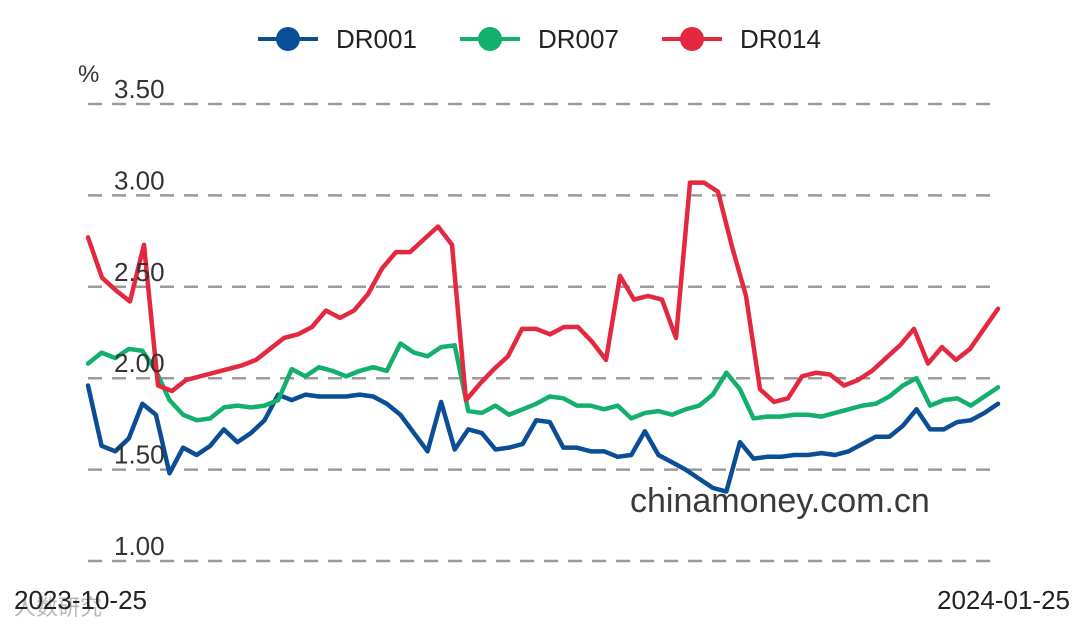 The width and height of the screenshot is (1080, 629). I want to click on legend-item-dr001: DR001, so click(337, 39).